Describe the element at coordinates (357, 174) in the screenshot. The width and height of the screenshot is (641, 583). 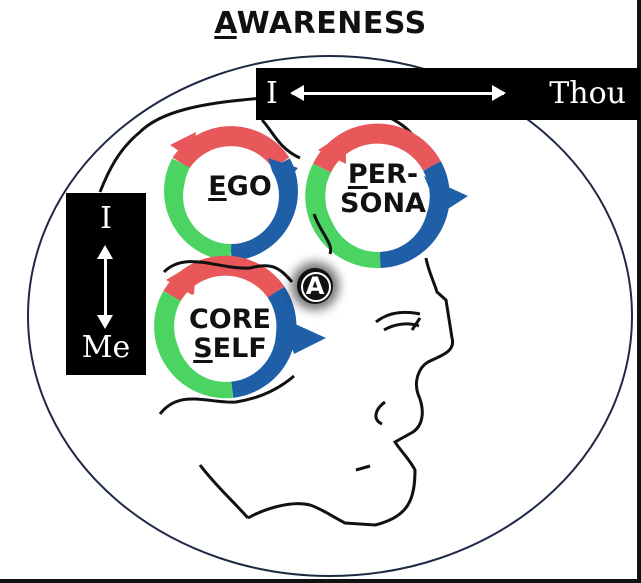
I see `persona-first-letter: P` at that location.